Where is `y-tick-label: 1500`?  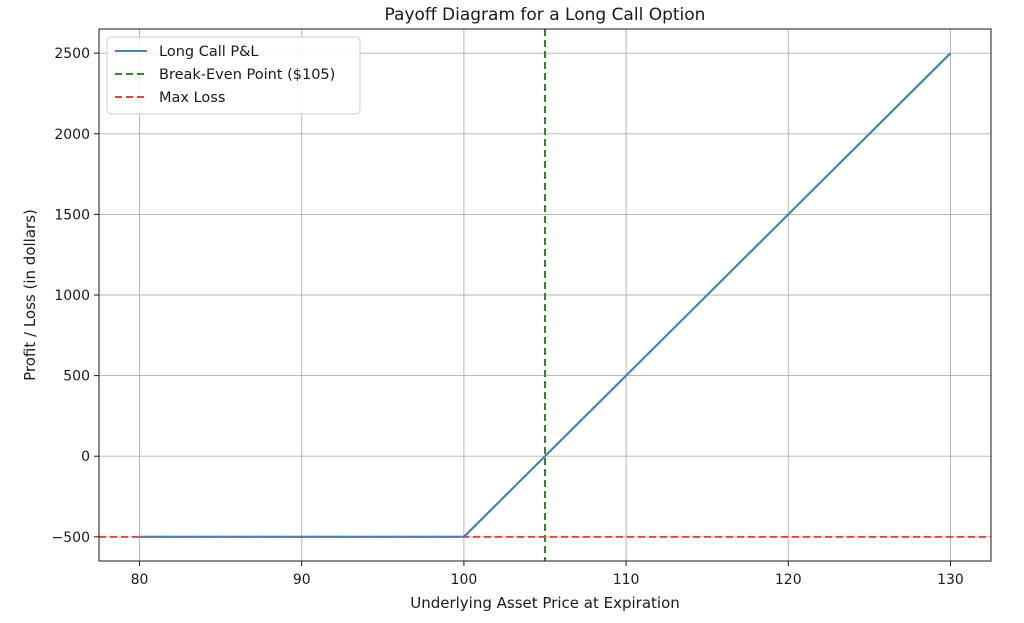
y-tick-label: 1500 is located at coordinates (72, 215).